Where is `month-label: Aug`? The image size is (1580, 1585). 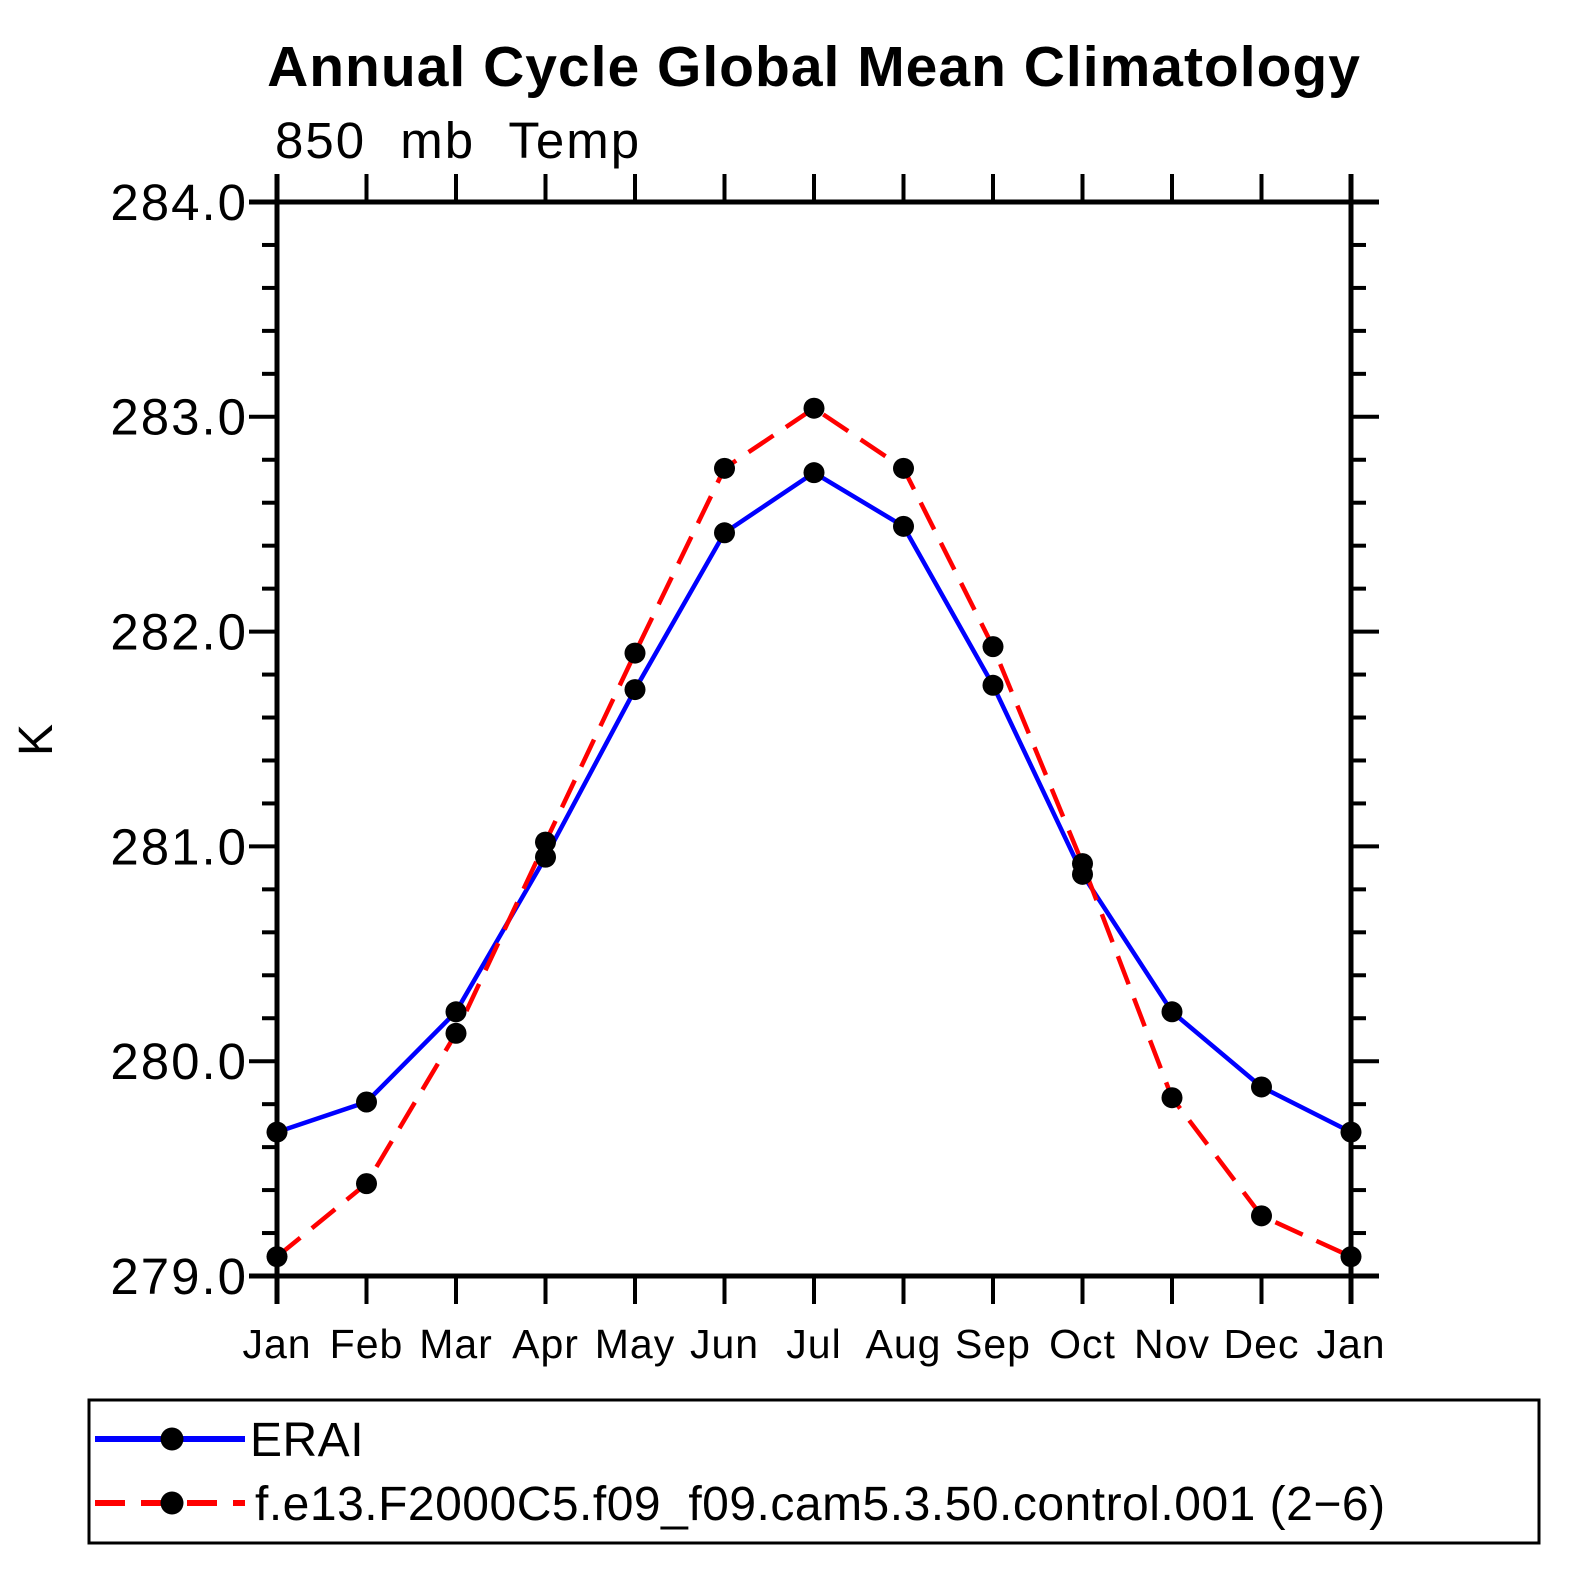
month-label: Aug is located at coordinates (904, 1344).